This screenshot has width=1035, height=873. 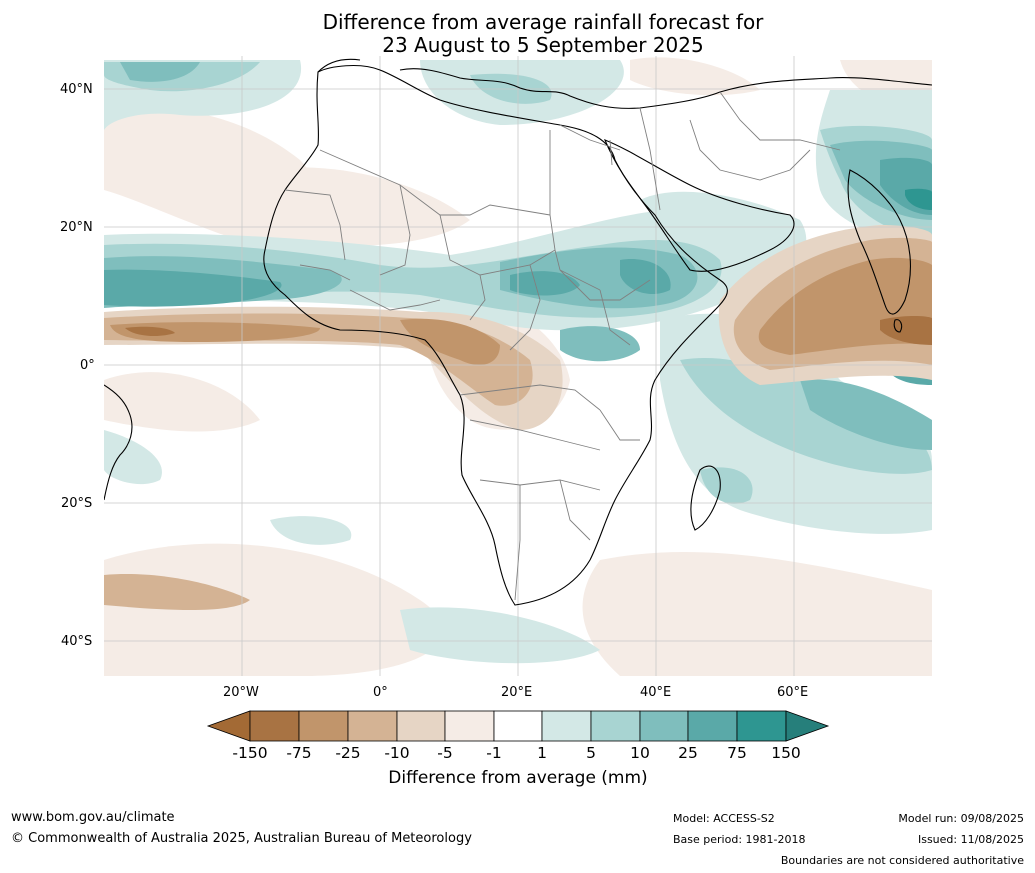 I want to click on colorbar-tick: -5, so click(x=445, y=753).